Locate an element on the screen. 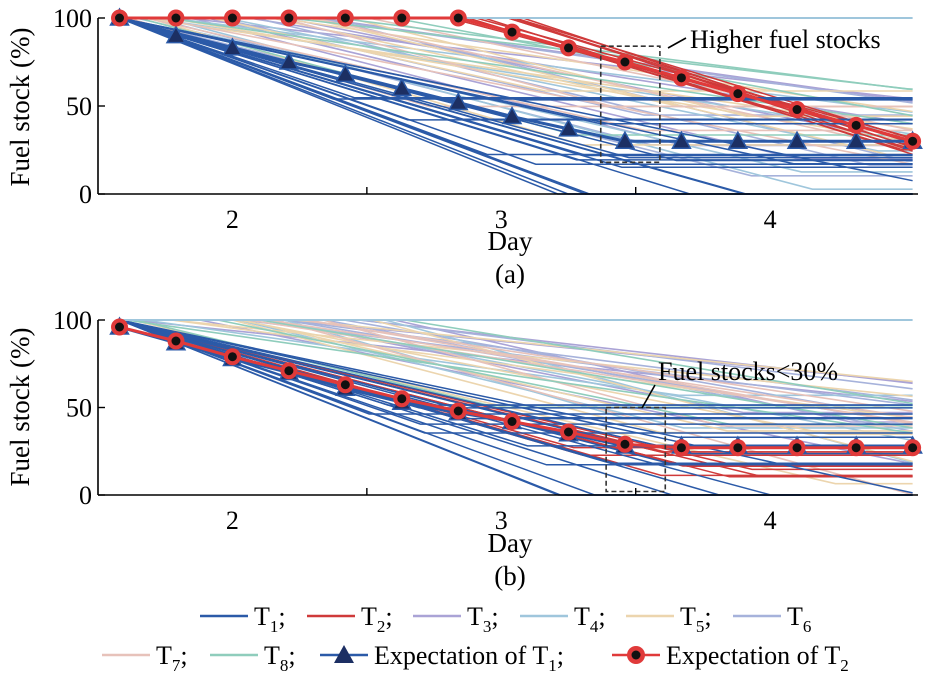 The height and width of the screenshot is (681, 930). panel-a-y-axis-label: Fuel stock (%) is located at coordinates (20, 107).